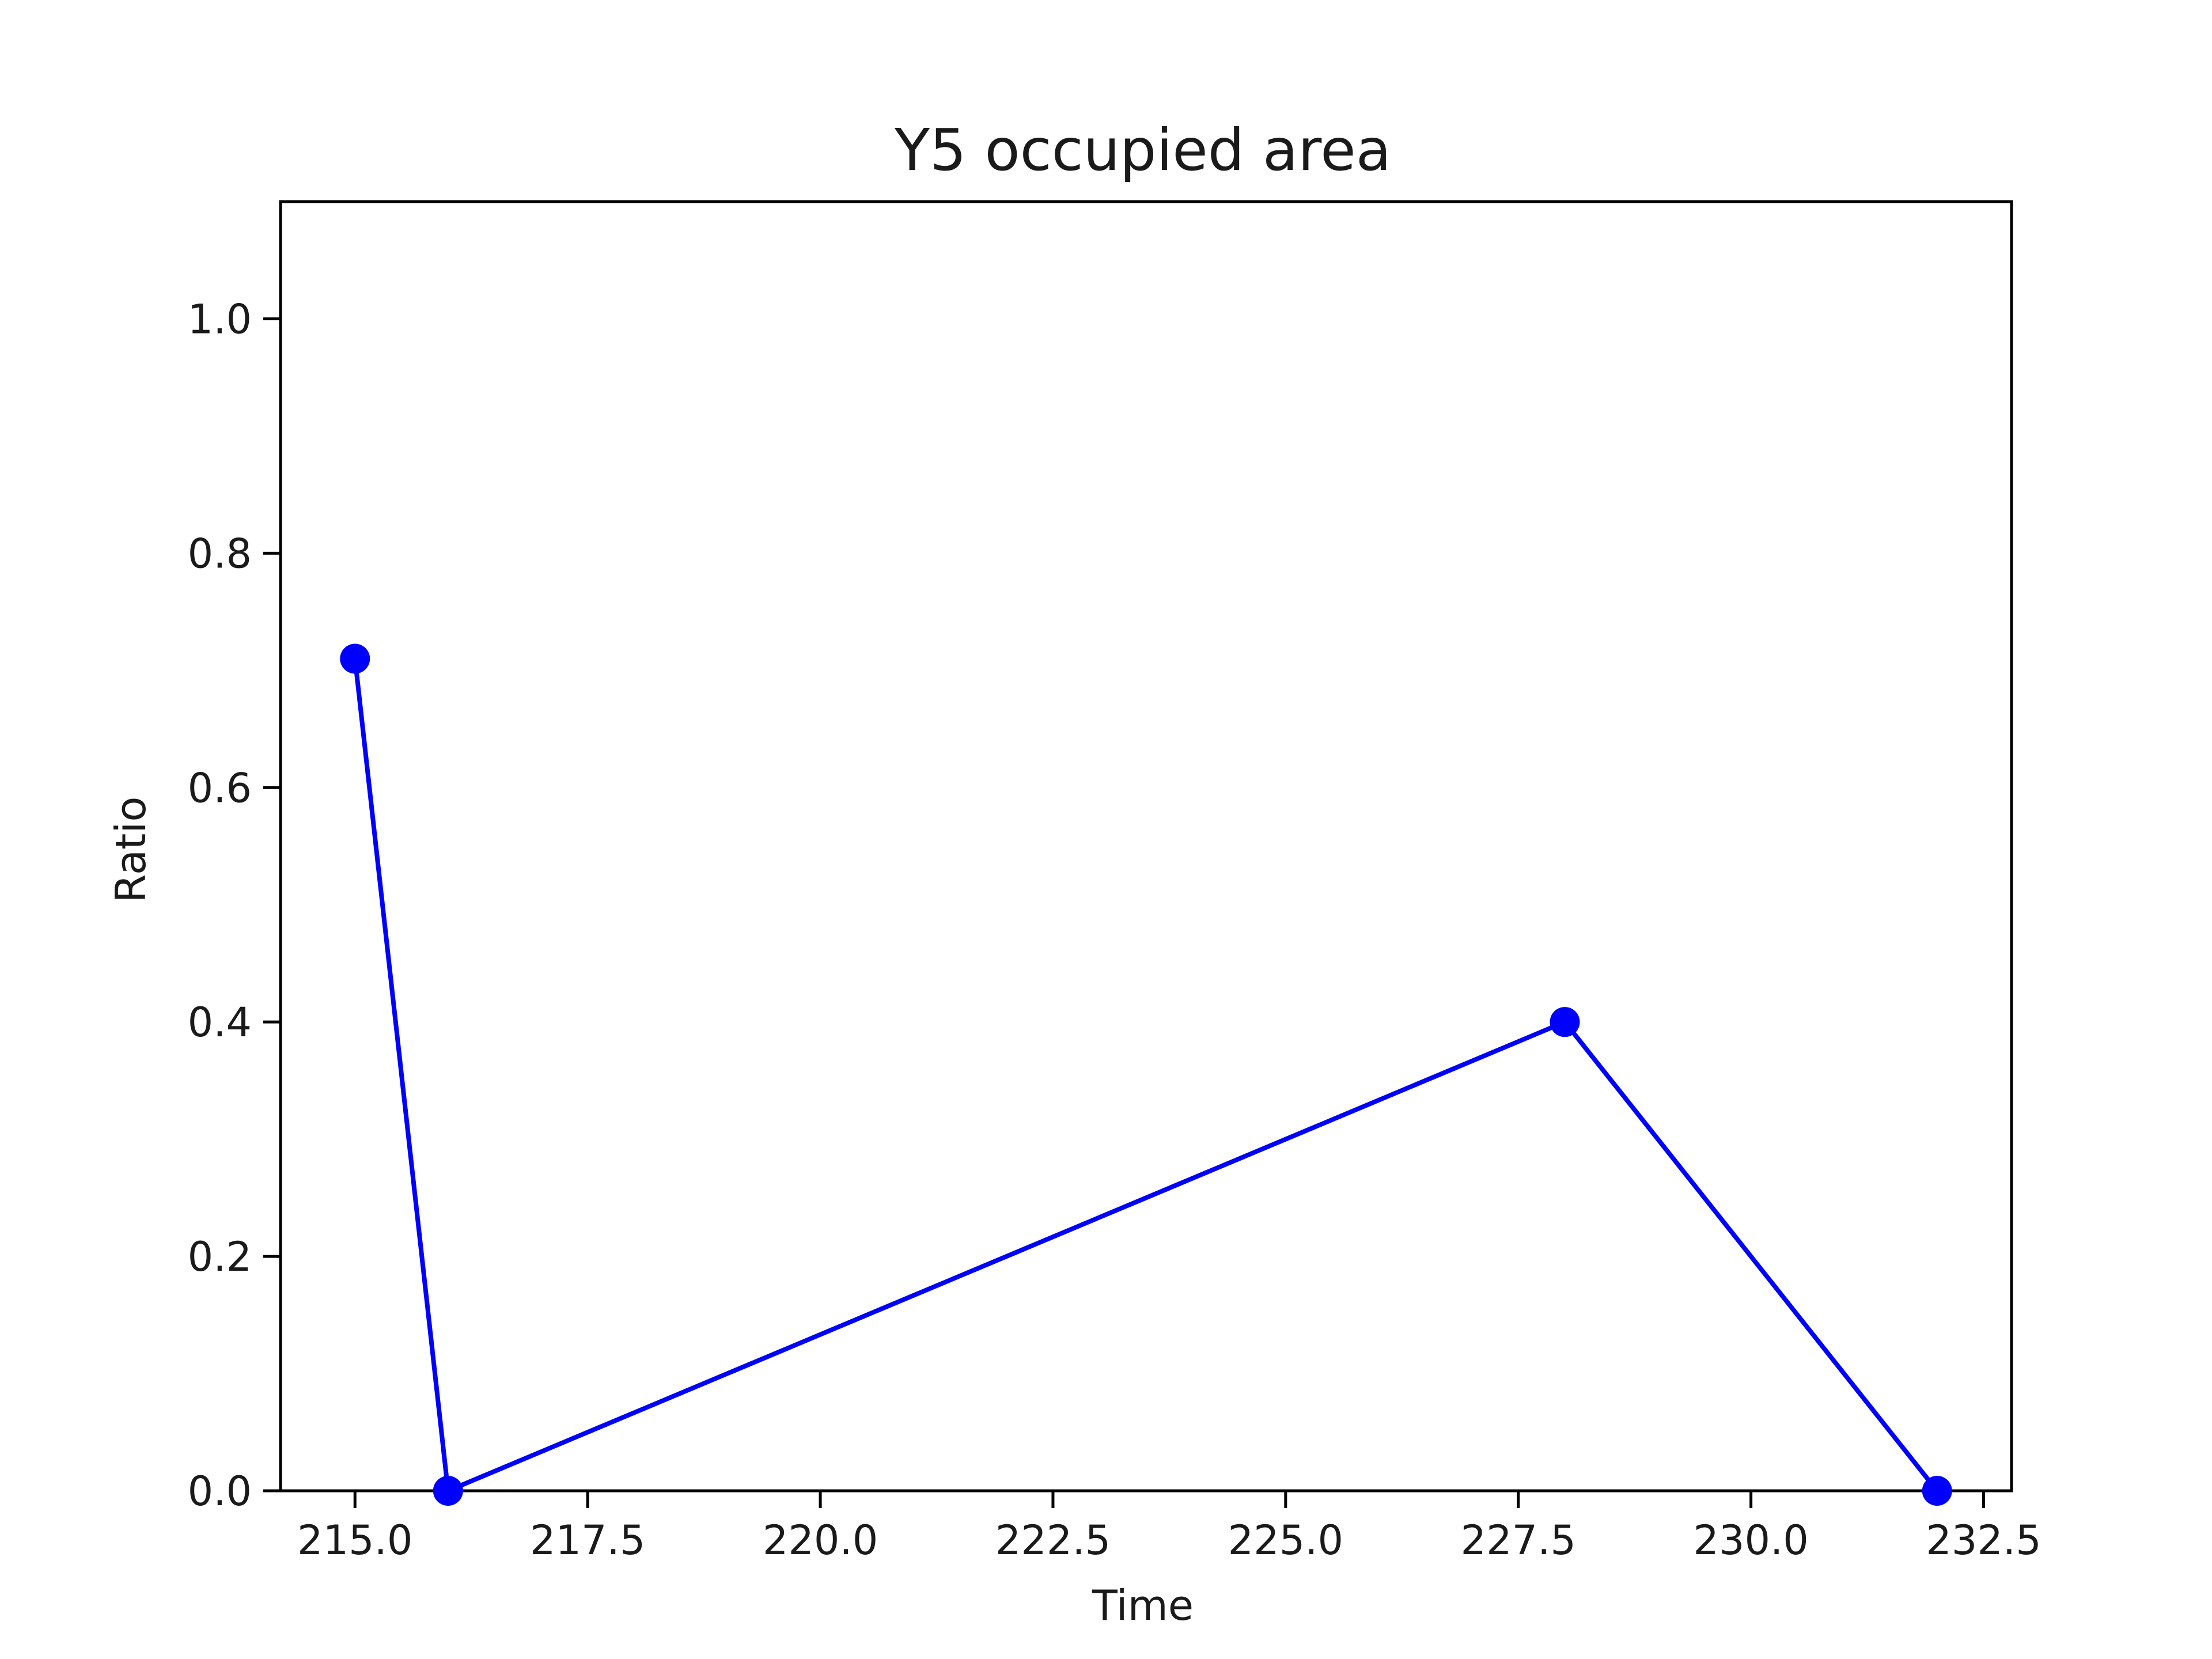  What do you see at coordinates (1518, 1540) in the screenshot?
I see `x-tick-label: 227.5` at bounding box center [1518, 1540].